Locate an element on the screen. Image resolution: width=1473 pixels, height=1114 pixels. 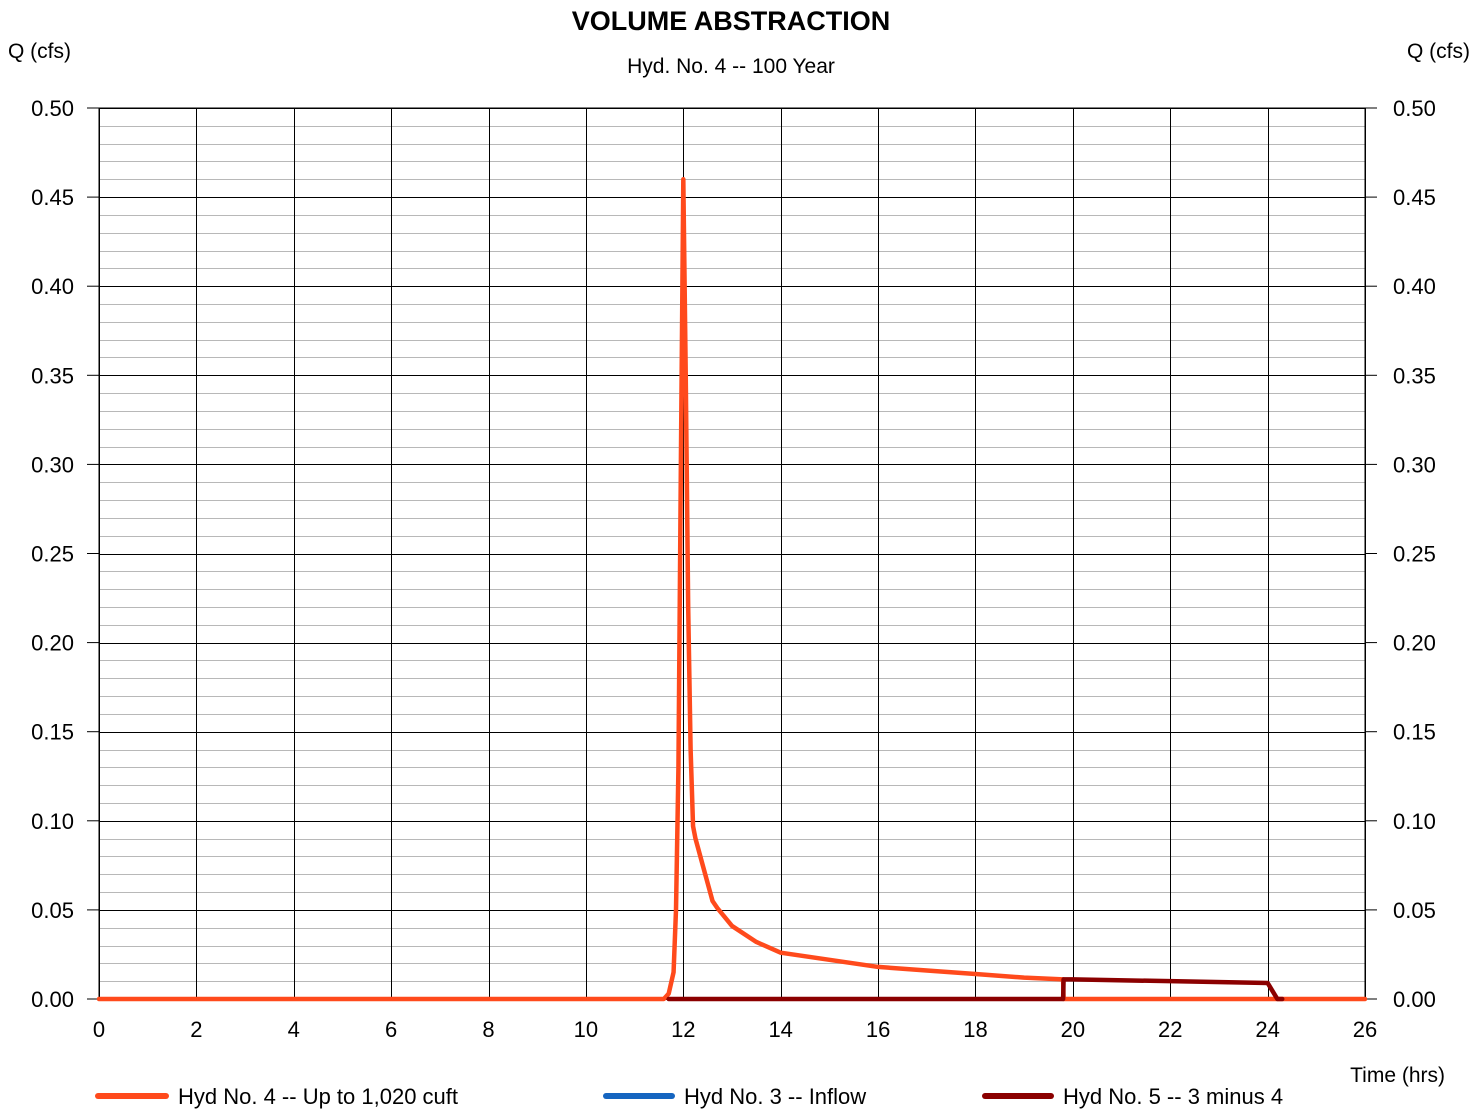
chart-title: VOLUME ABSTRACTION is located at coordinates (731, 21).